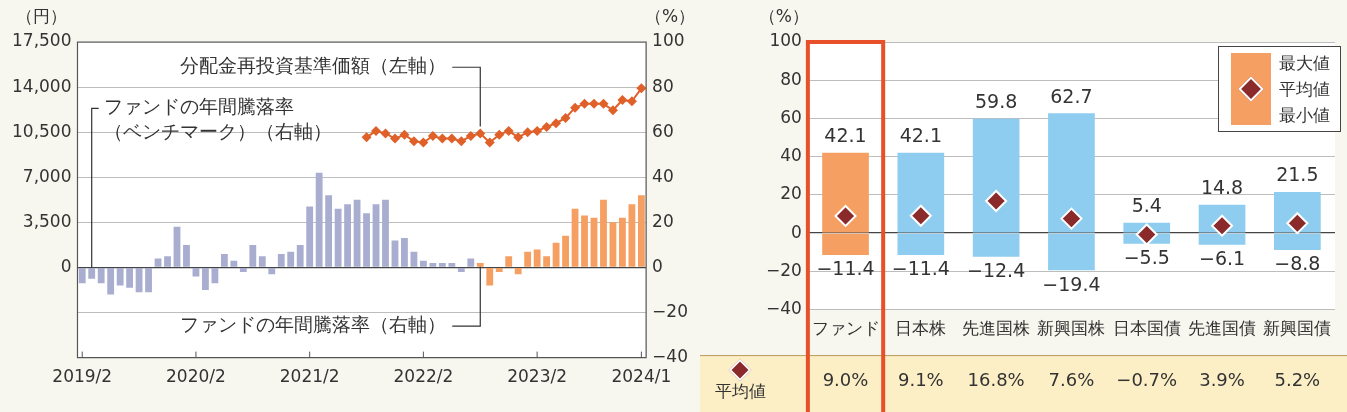 The height and width of the screenshot is (412, 1347). I want to click on y-axis-title: （円）, so click(42, 15).